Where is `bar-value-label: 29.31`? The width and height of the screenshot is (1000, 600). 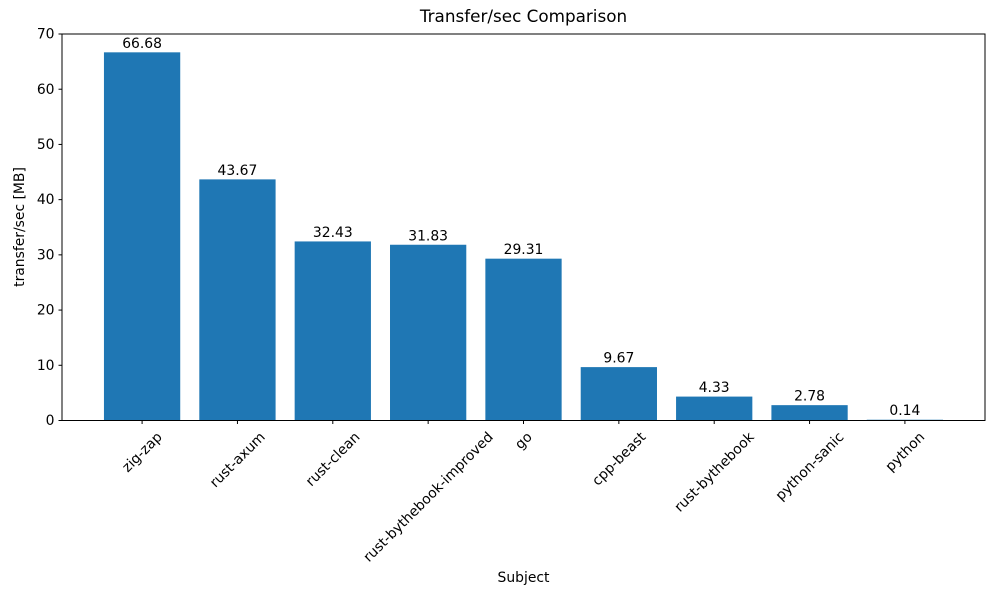
bar-value-label: 29.31 is located at coordinates (524, 250).